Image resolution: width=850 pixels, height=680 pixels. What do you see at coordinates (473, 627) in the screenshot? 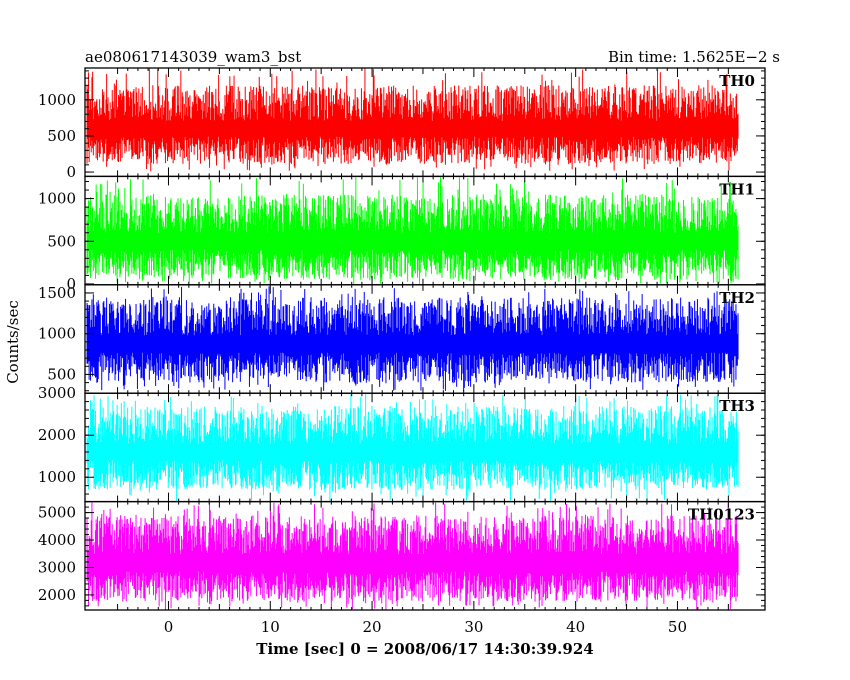
I see `x-tick-label: 30` at bounding box center [473, 627].